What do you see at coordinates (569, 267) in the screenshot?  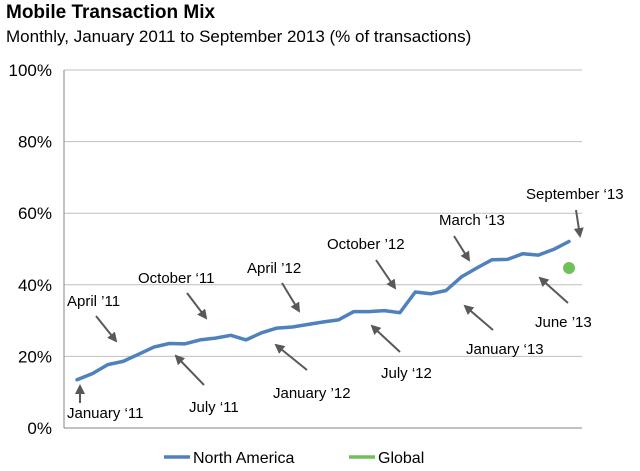 I see `series-global-point` at bounding box center [569, 267].